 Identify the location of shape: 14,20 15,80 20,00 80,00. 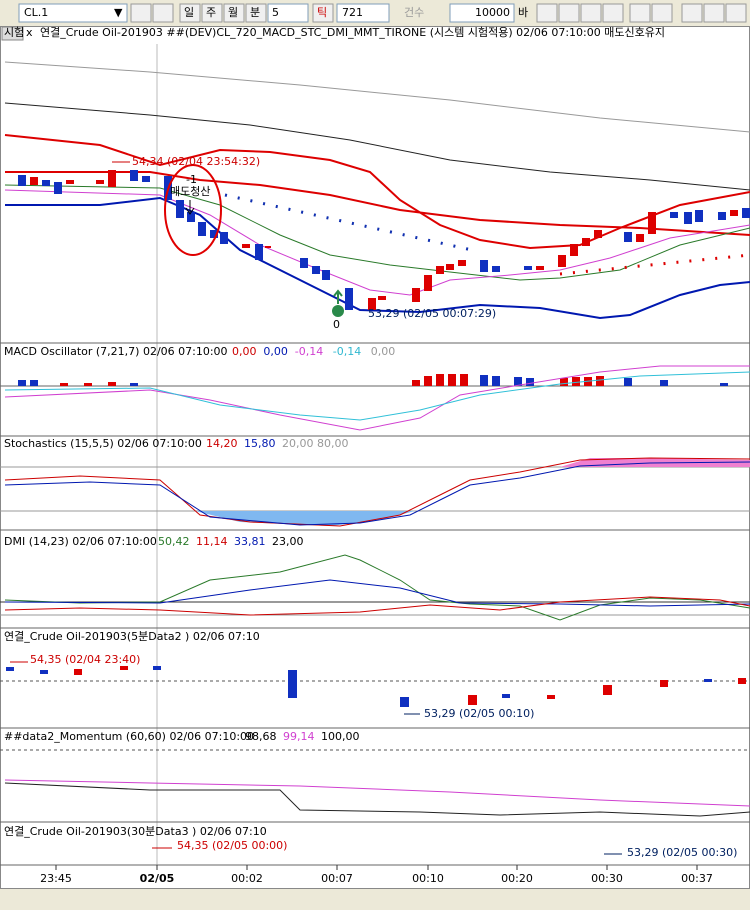
(277, 443).